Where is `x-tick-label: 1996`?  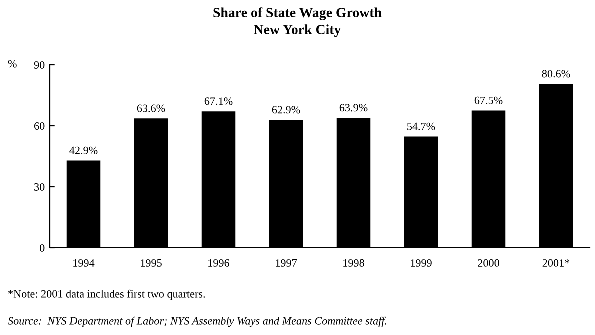 x-tick-label: 1996 is located at coordinates (219, 263).